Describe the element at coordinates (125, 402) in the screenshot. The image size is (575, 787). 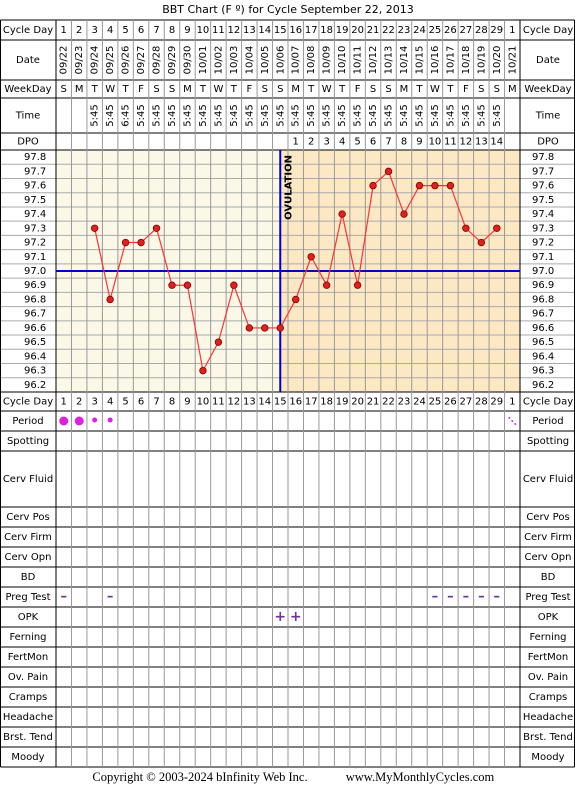
I see `cycle-day: 5` at that location.